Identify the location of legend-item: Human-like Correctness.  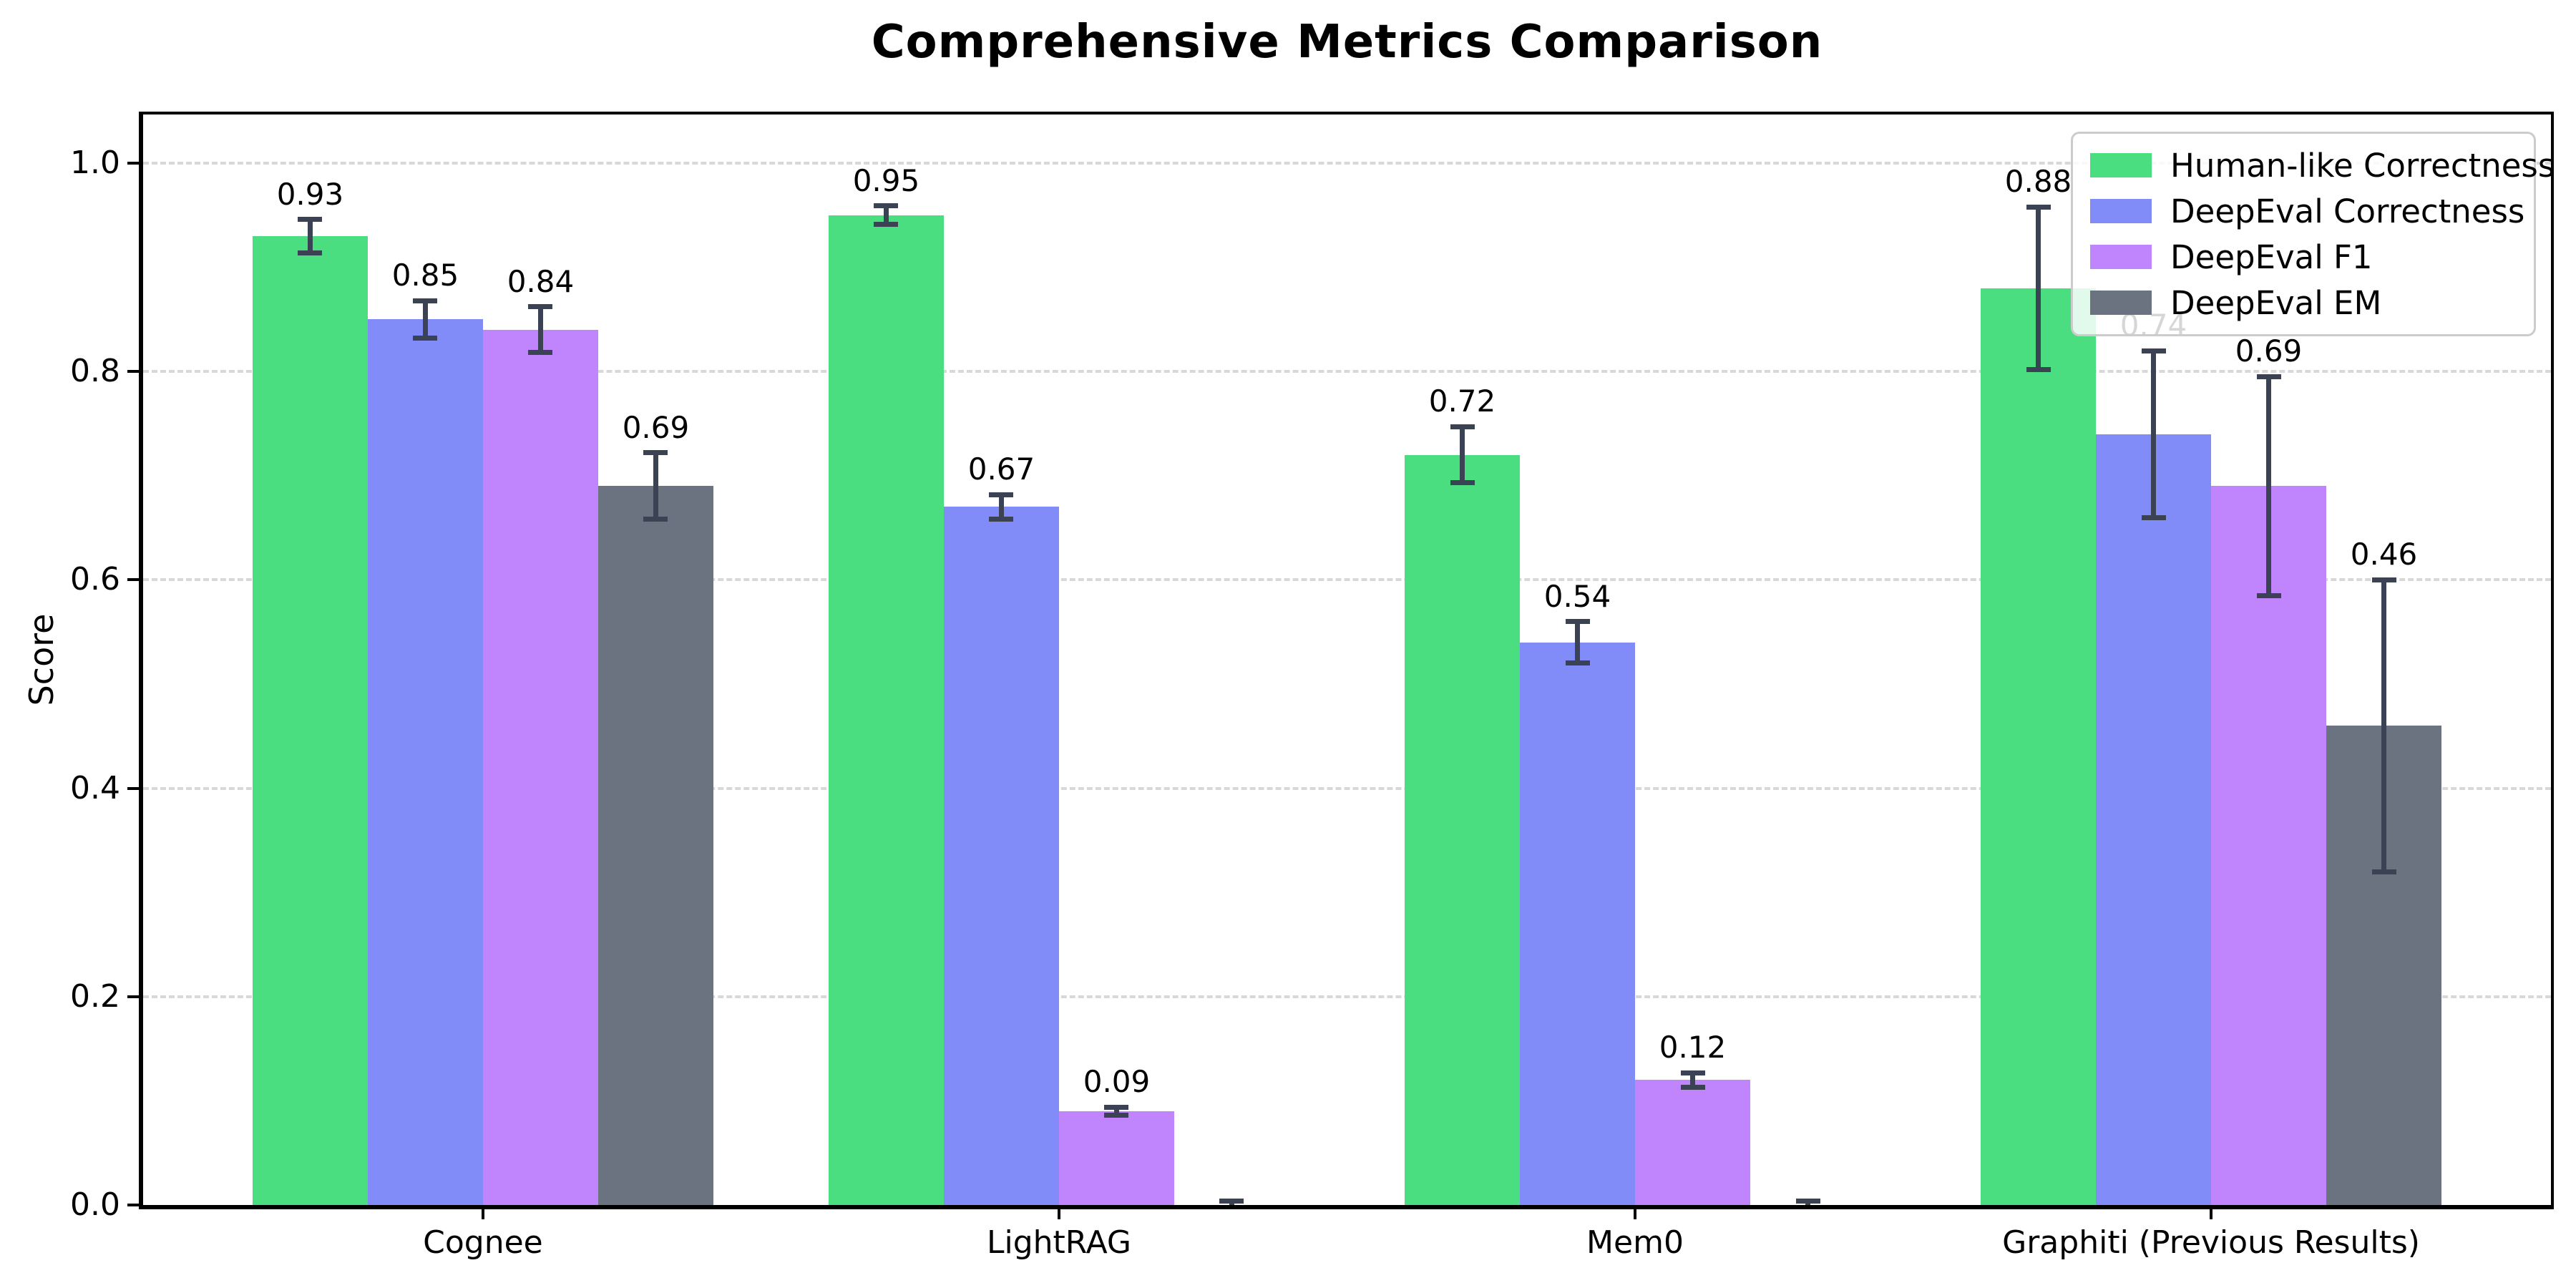
(2320, 165).